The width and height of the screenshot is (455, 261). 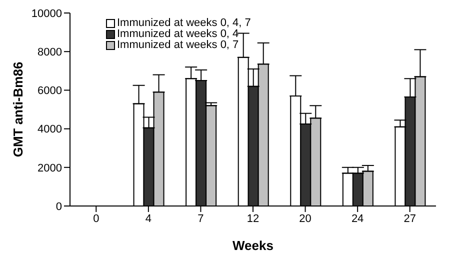 What do you see at coordinates (96, 218) in the screenshot?
I see `x-tick-label: 0` at bounding box center [96, 218].